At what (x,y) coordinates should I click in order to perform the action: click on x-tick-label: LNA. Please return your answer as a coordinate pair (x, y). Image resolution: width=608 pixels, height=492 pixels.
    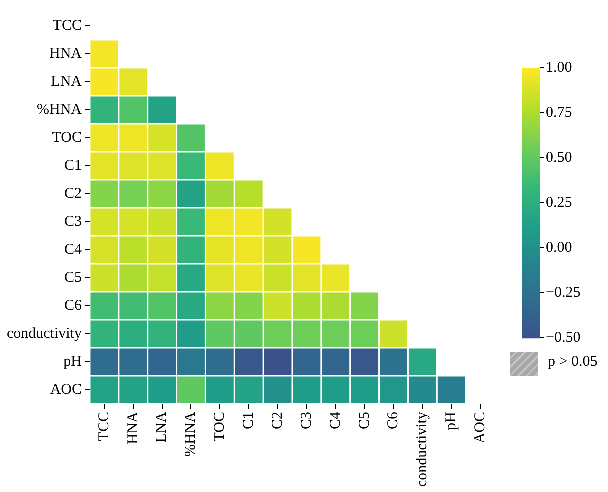
    Looking at the image, I should click on (162, 427).